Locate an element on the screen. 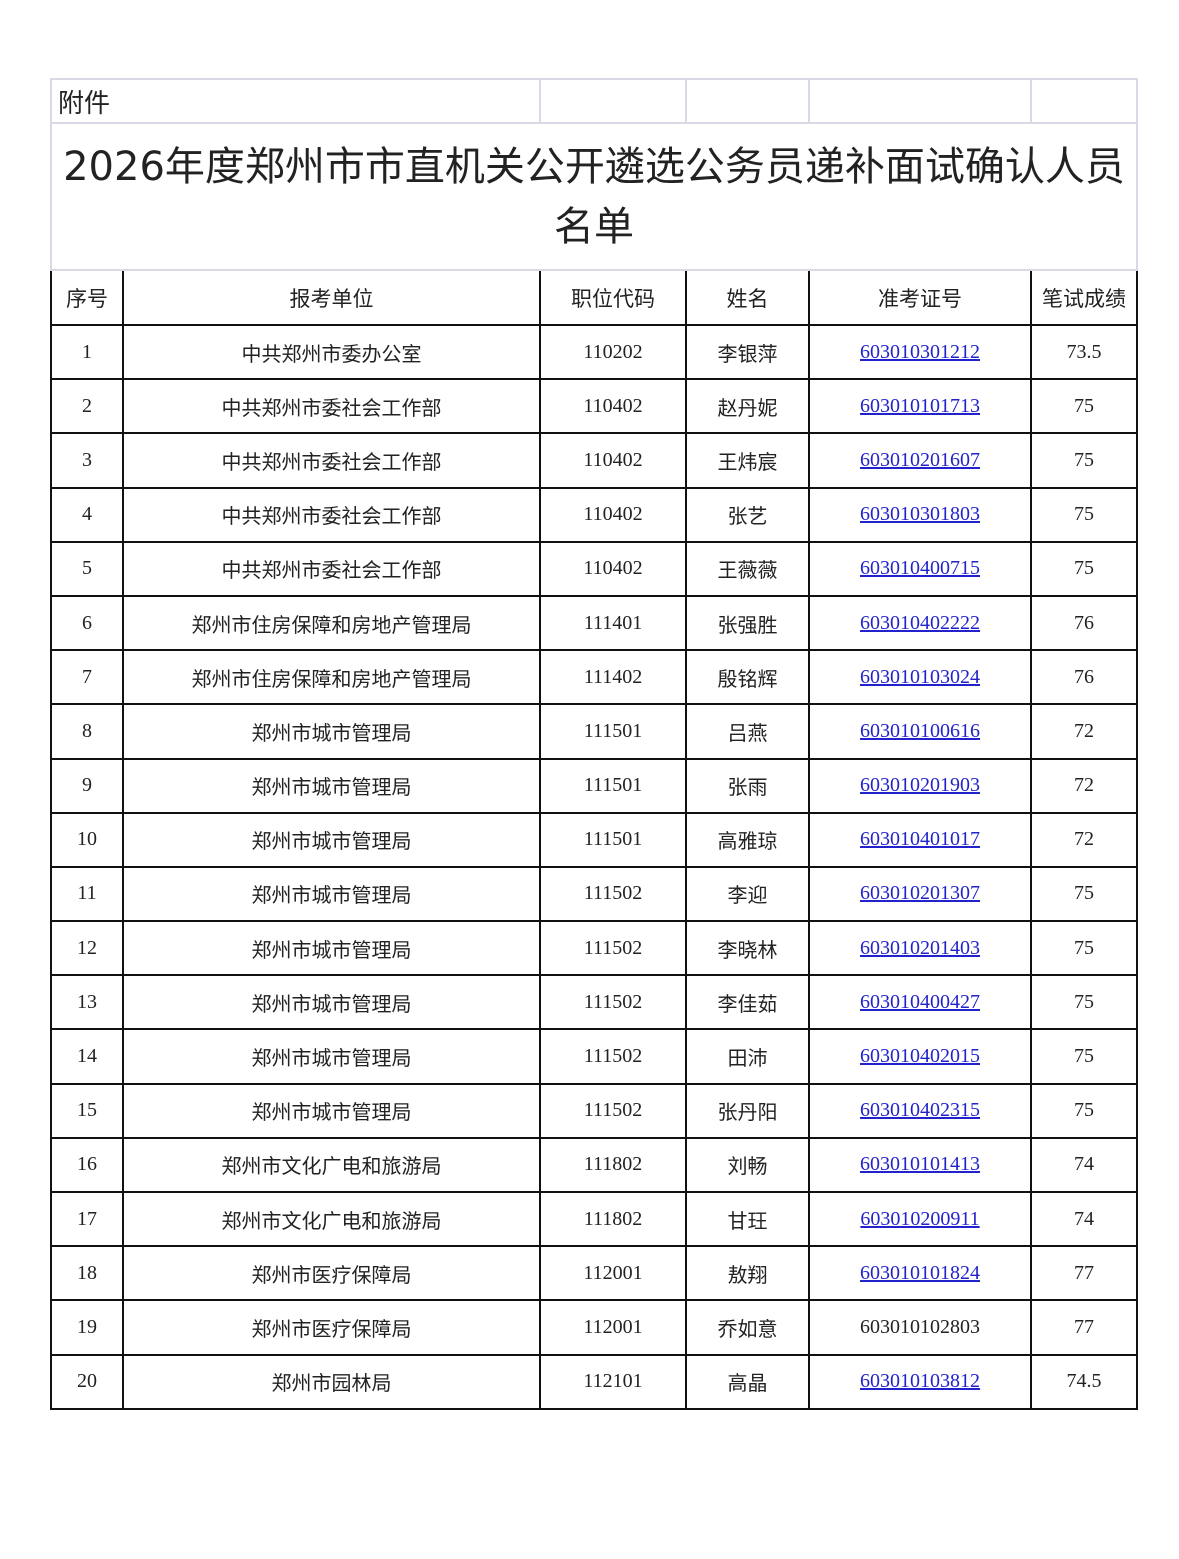 The width and height of the screenshot is (1179, 1559). exam-id: 603010401017 is located at coordinates (920, 839).